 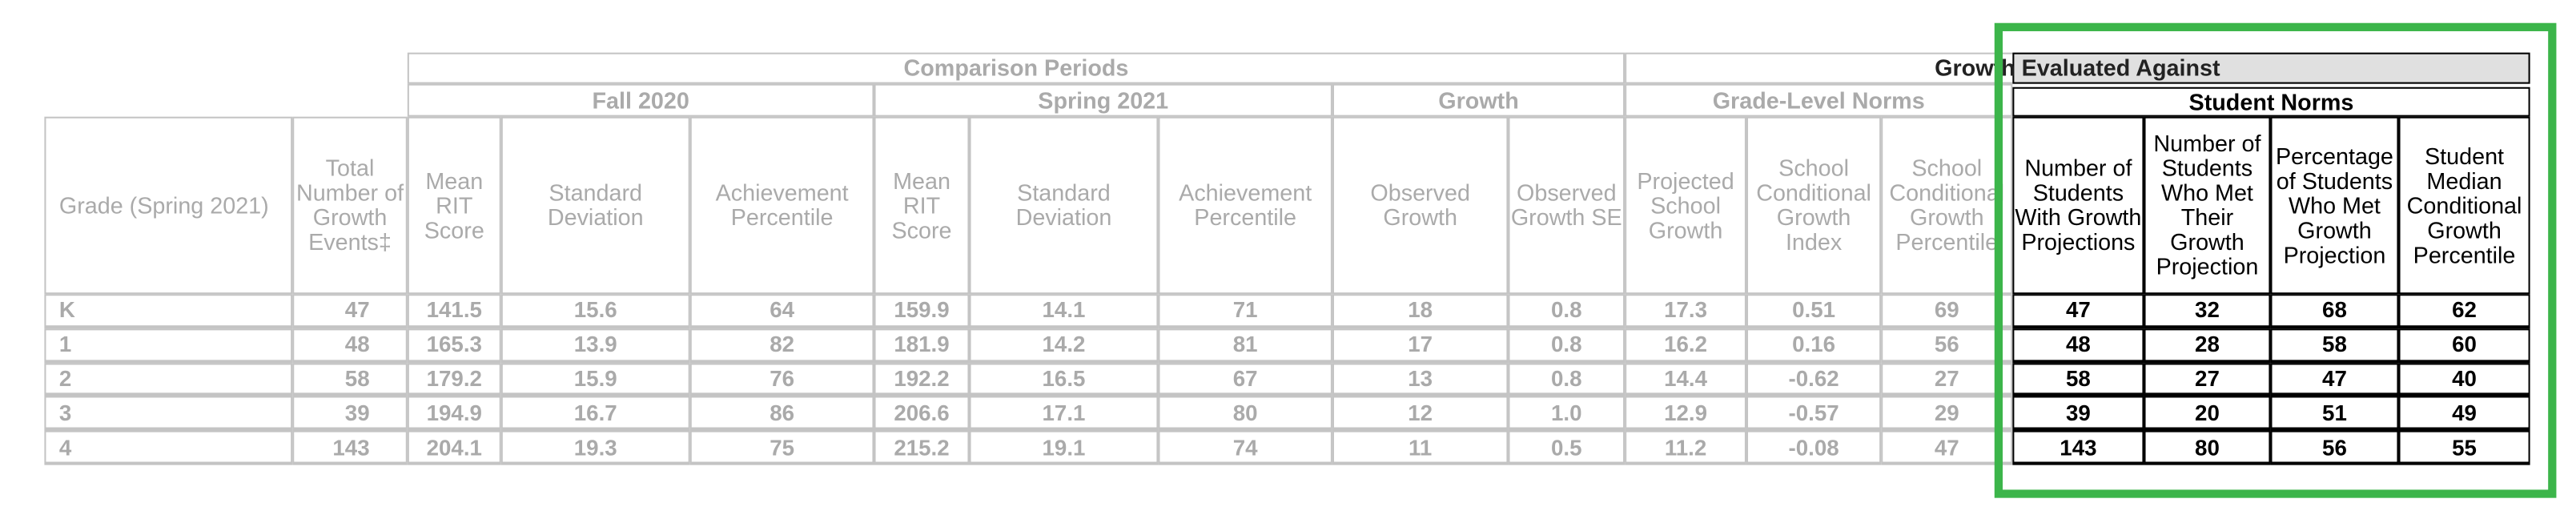 I want to click on table-cell: 12.9, so click(x=1685, y=414).